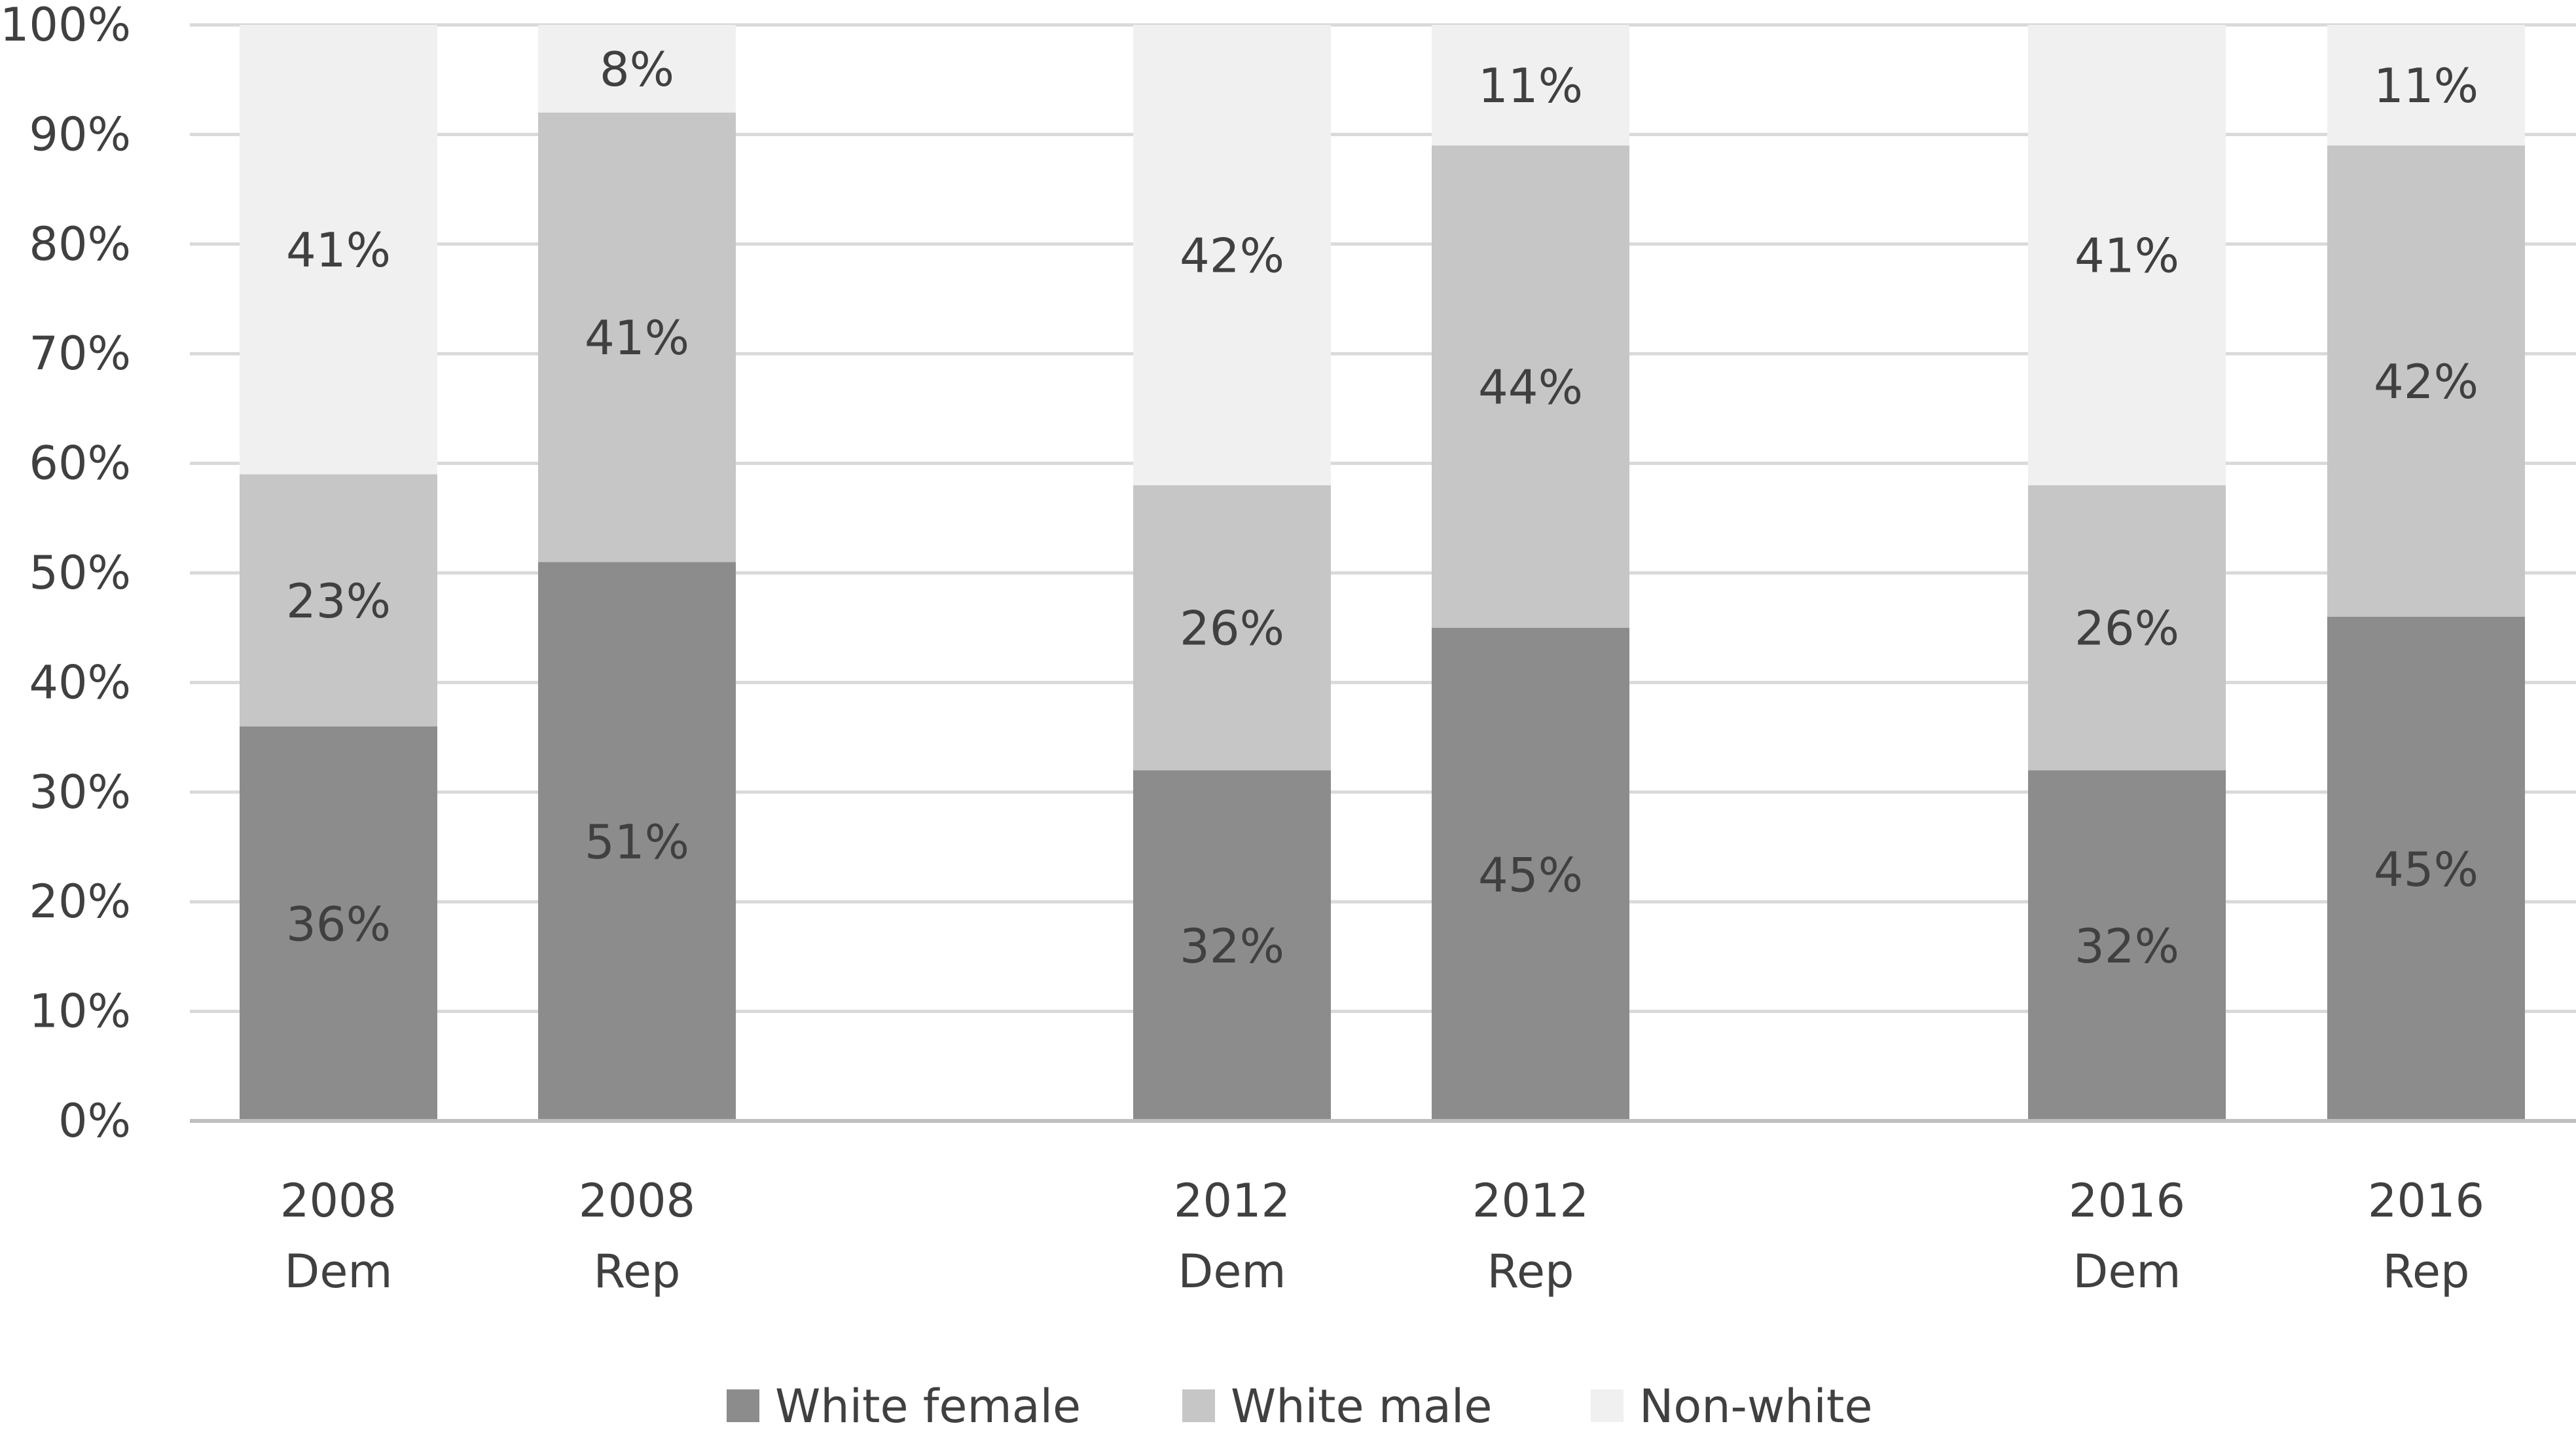 This screenshot has width=2576, height=1430. Describe the element at coordinates (80, 682) in the screenshot. I see `y-tick-label: 40%` at that location.